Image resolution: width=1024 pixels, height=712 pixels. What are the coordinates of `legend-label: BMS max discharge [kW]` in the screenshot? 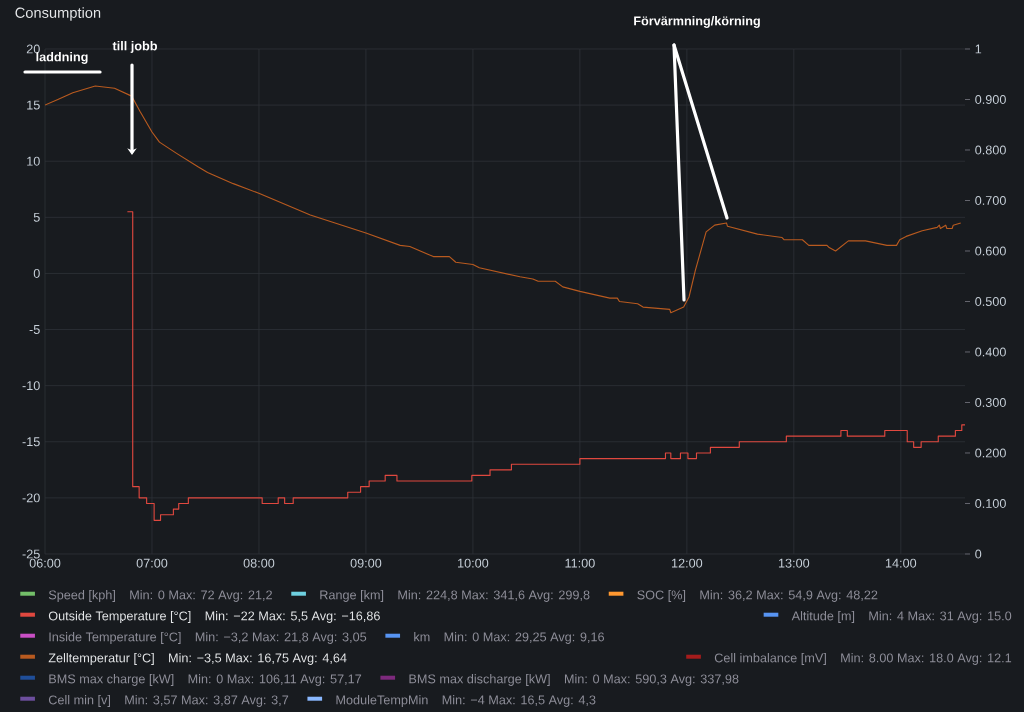 It's located at (479, 680).